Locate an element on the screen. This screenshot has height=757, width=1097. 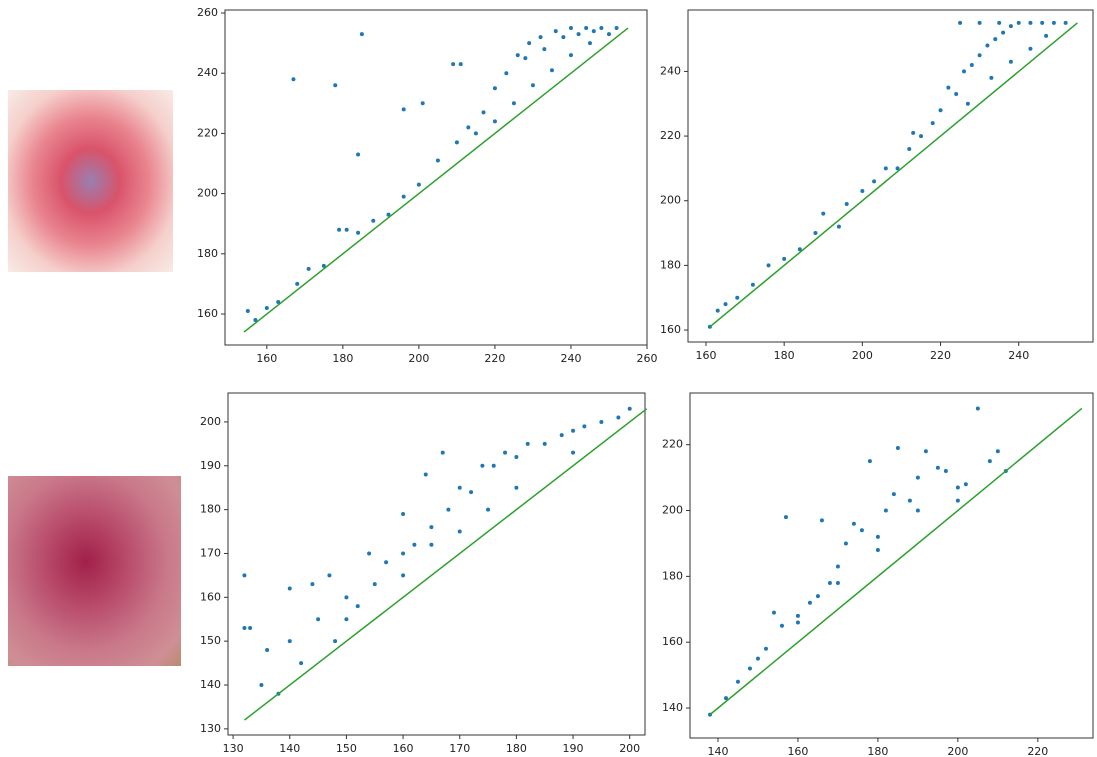
x-tick-label: 130 is located at coordinates (233, 748).